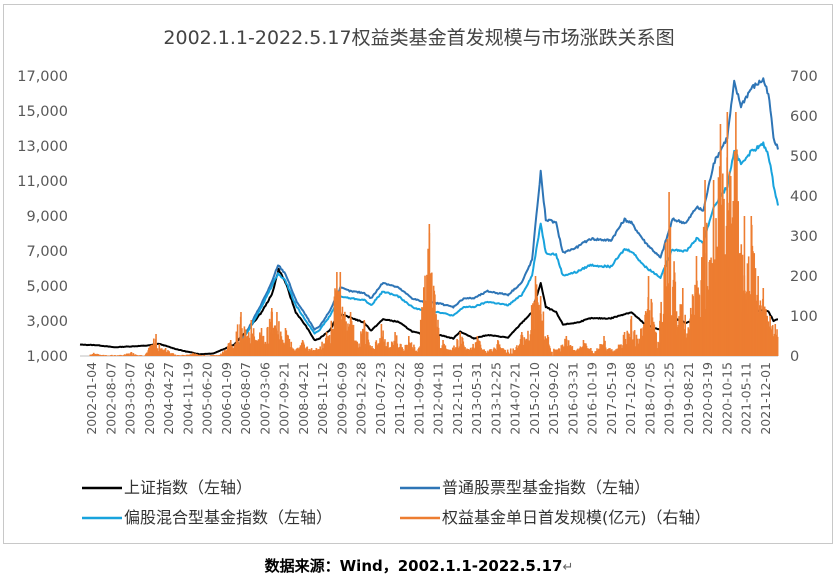  I want to click on x-tick-label: 2005-06-20, so click(207, 398).